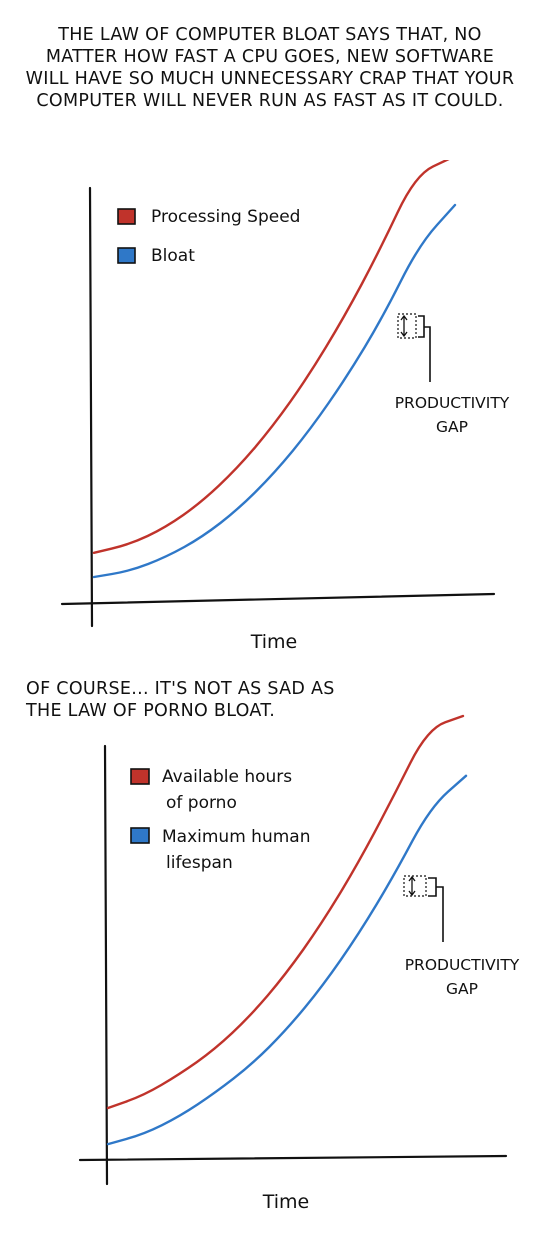  Describe the element at coordinates (180, 689) in the screenshot. I see `caption-middle-line: OF COURSE... IT'S NOT AS SAD AS` at that location.